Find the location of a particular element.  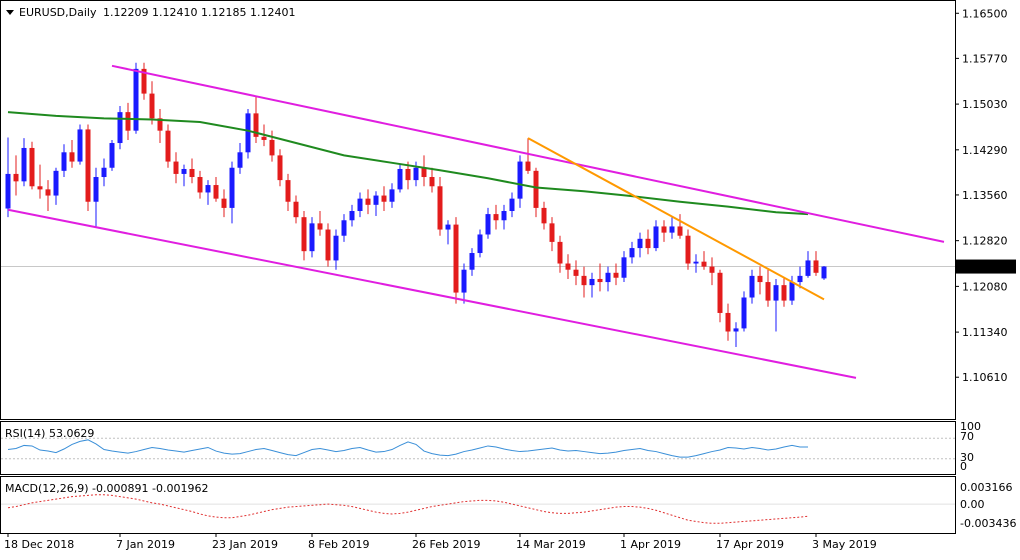

last-price-label: 1.12401 is located at coordinates (985, 267).